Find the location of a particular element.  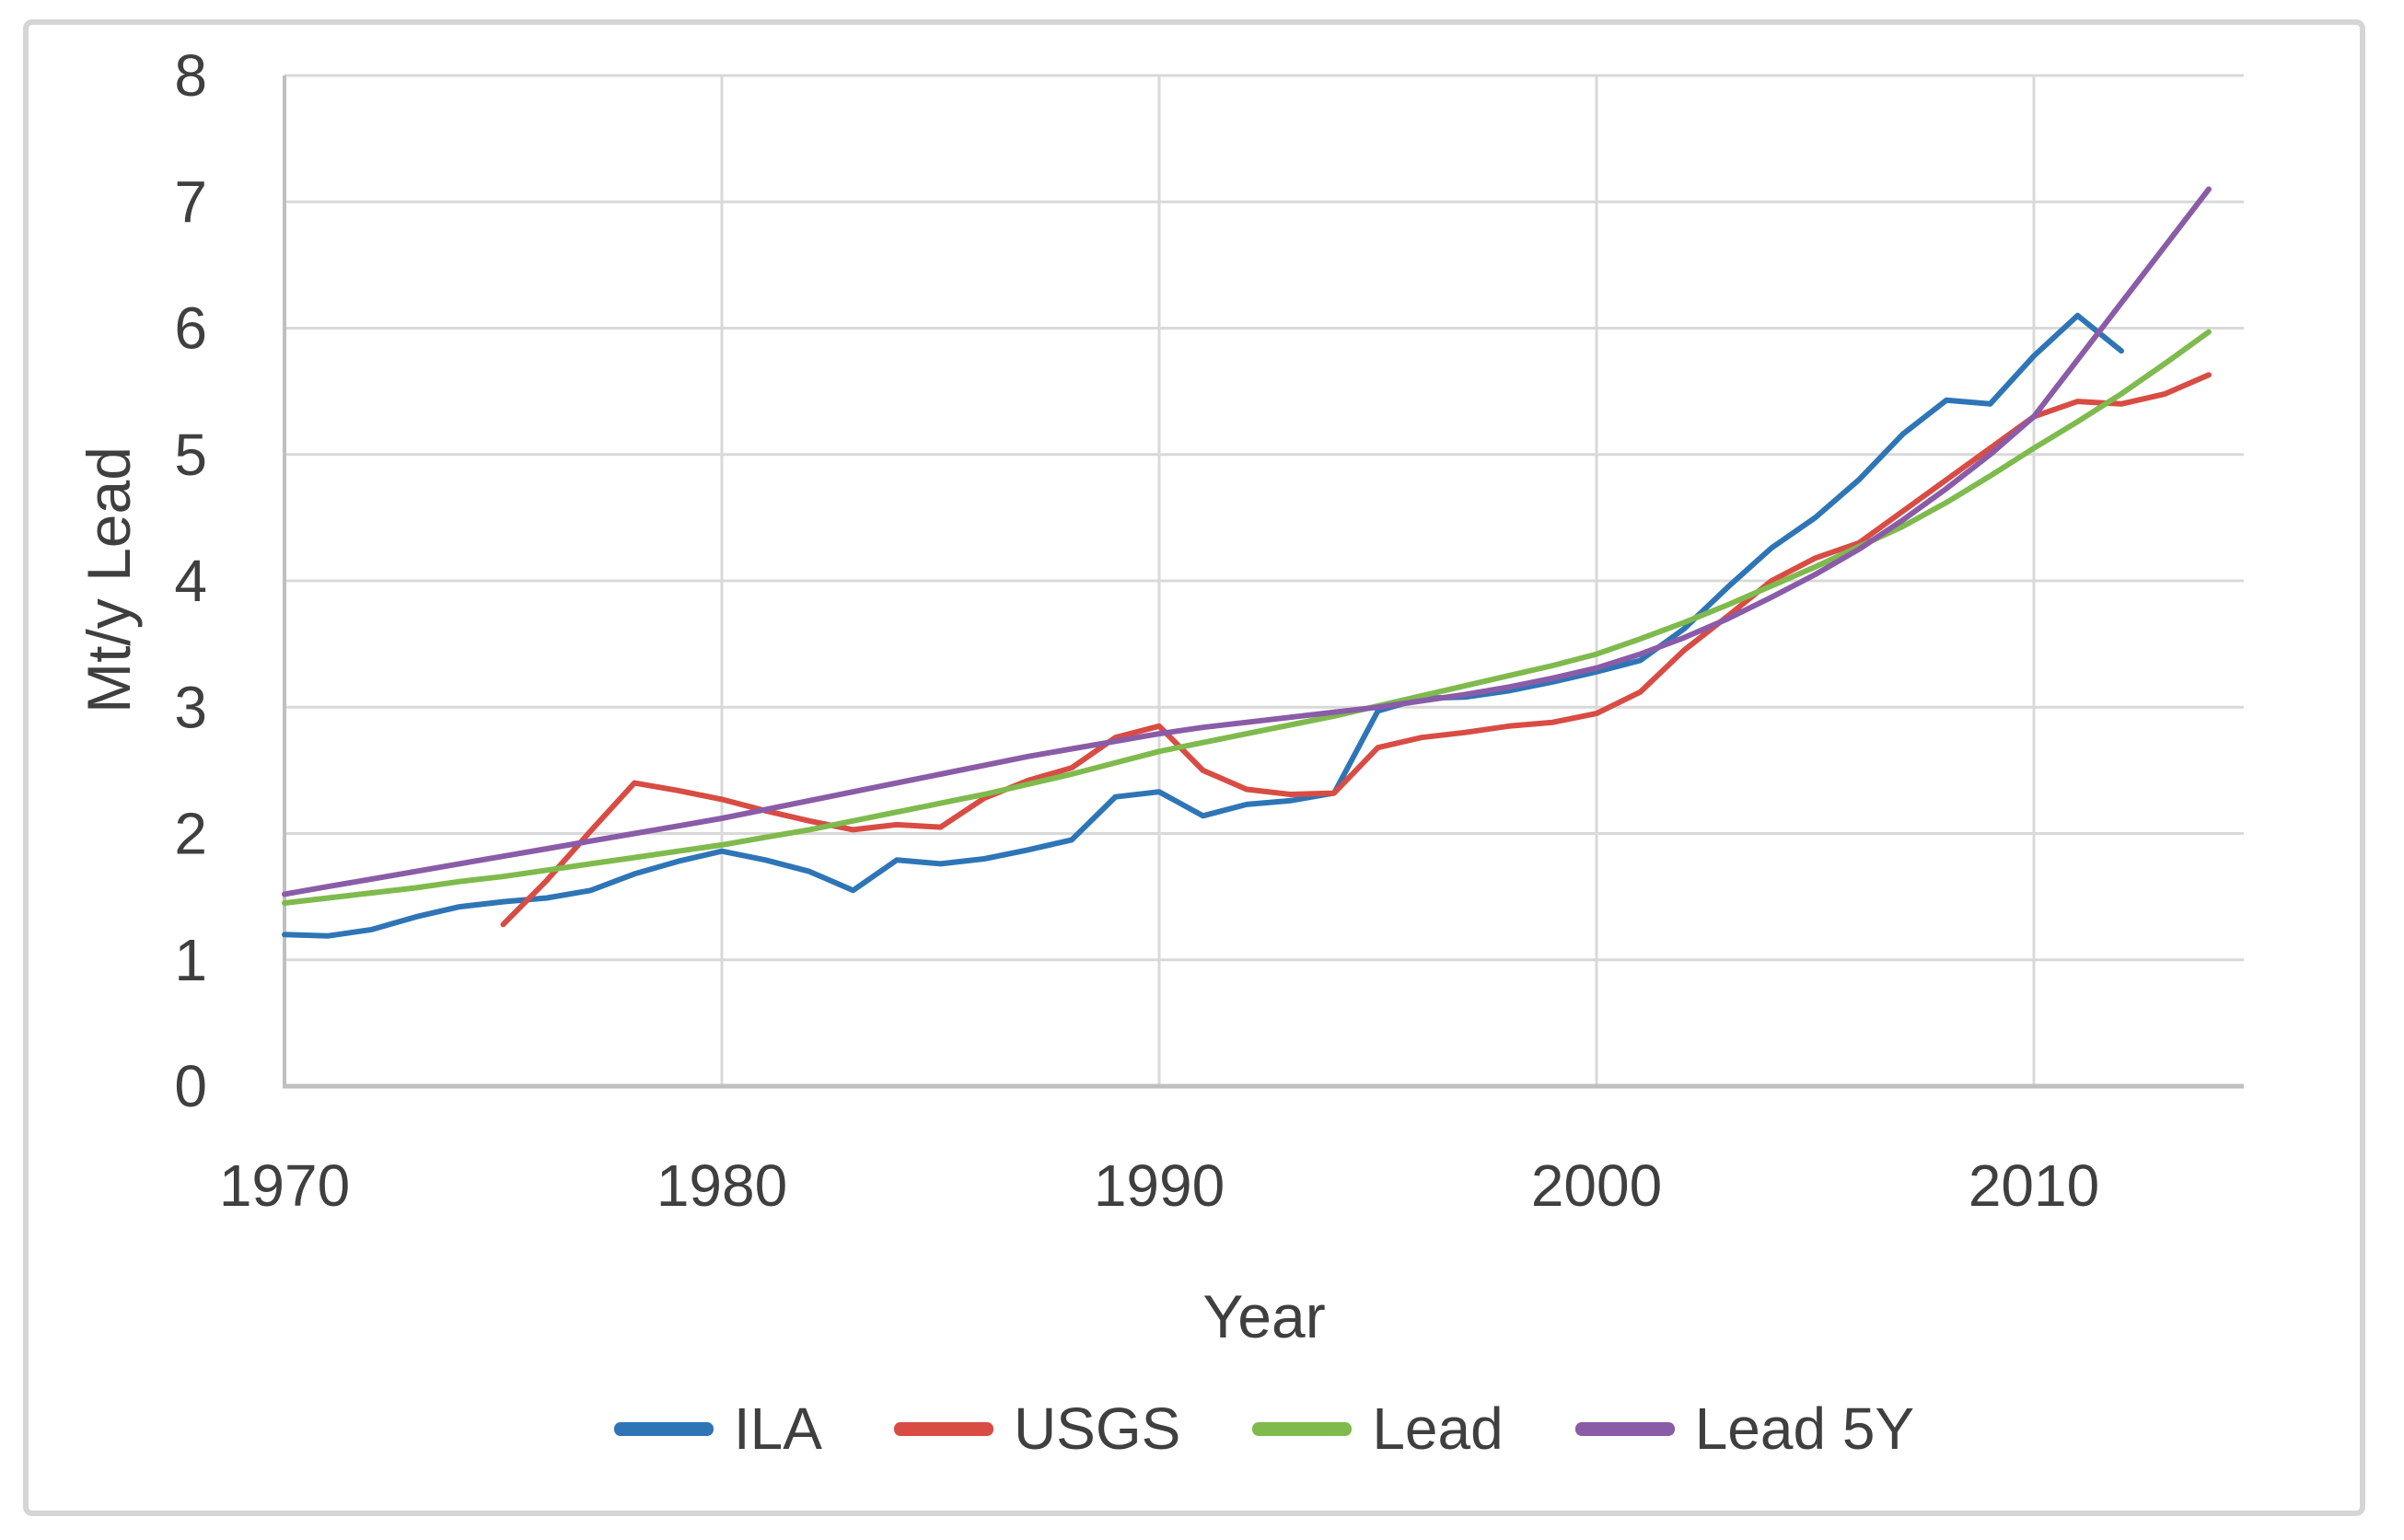

legend-item-ila: ILA is located at coordinates (717, 1429).